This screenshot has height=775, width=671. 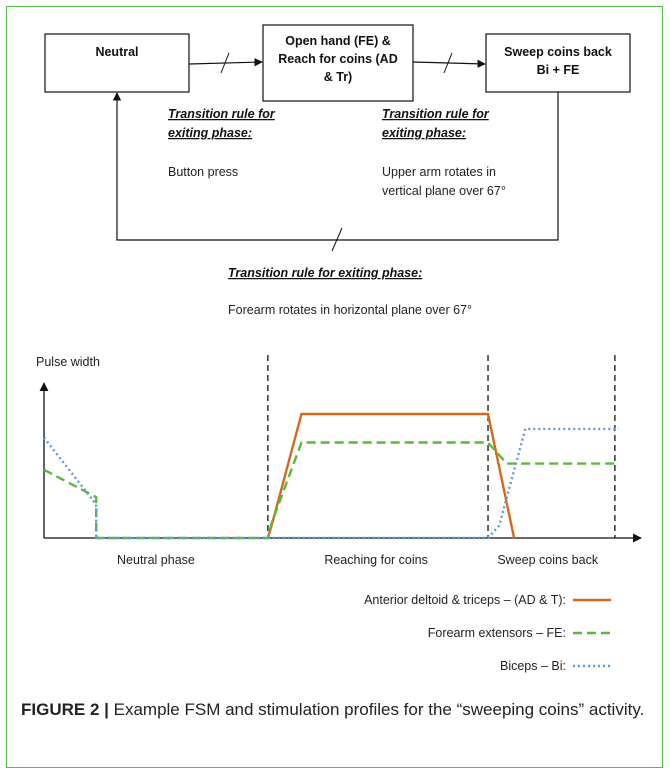 I want to click on state-label-neutral: Neutral, so click(x=116, y=52).